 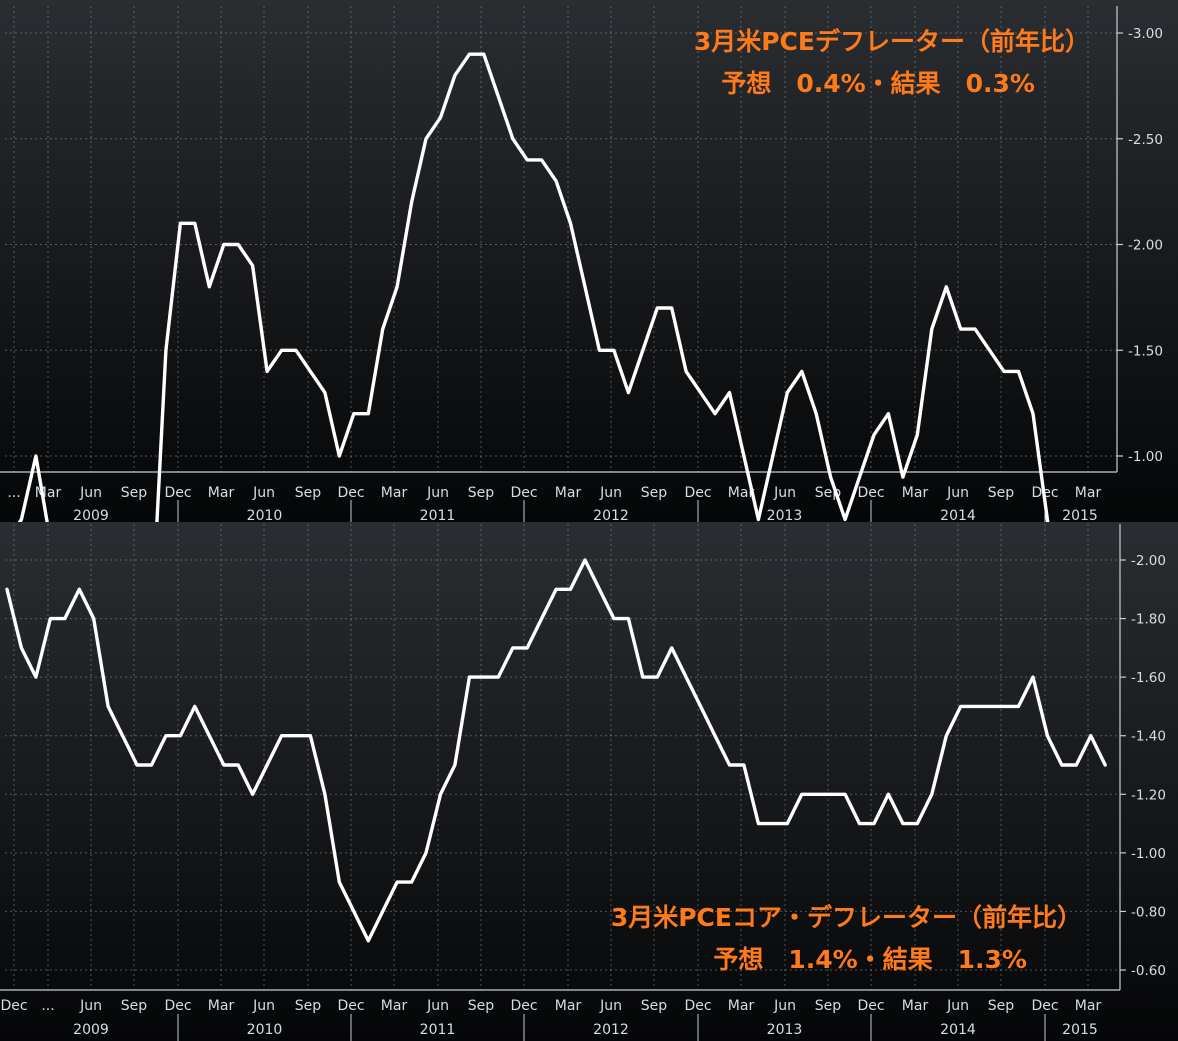 What do you see at coordinates (892, 41) in the screenshot?
I see `annotation-title: 3月米PCEデフレーター（前年比）` at bounding box center [892, 41].